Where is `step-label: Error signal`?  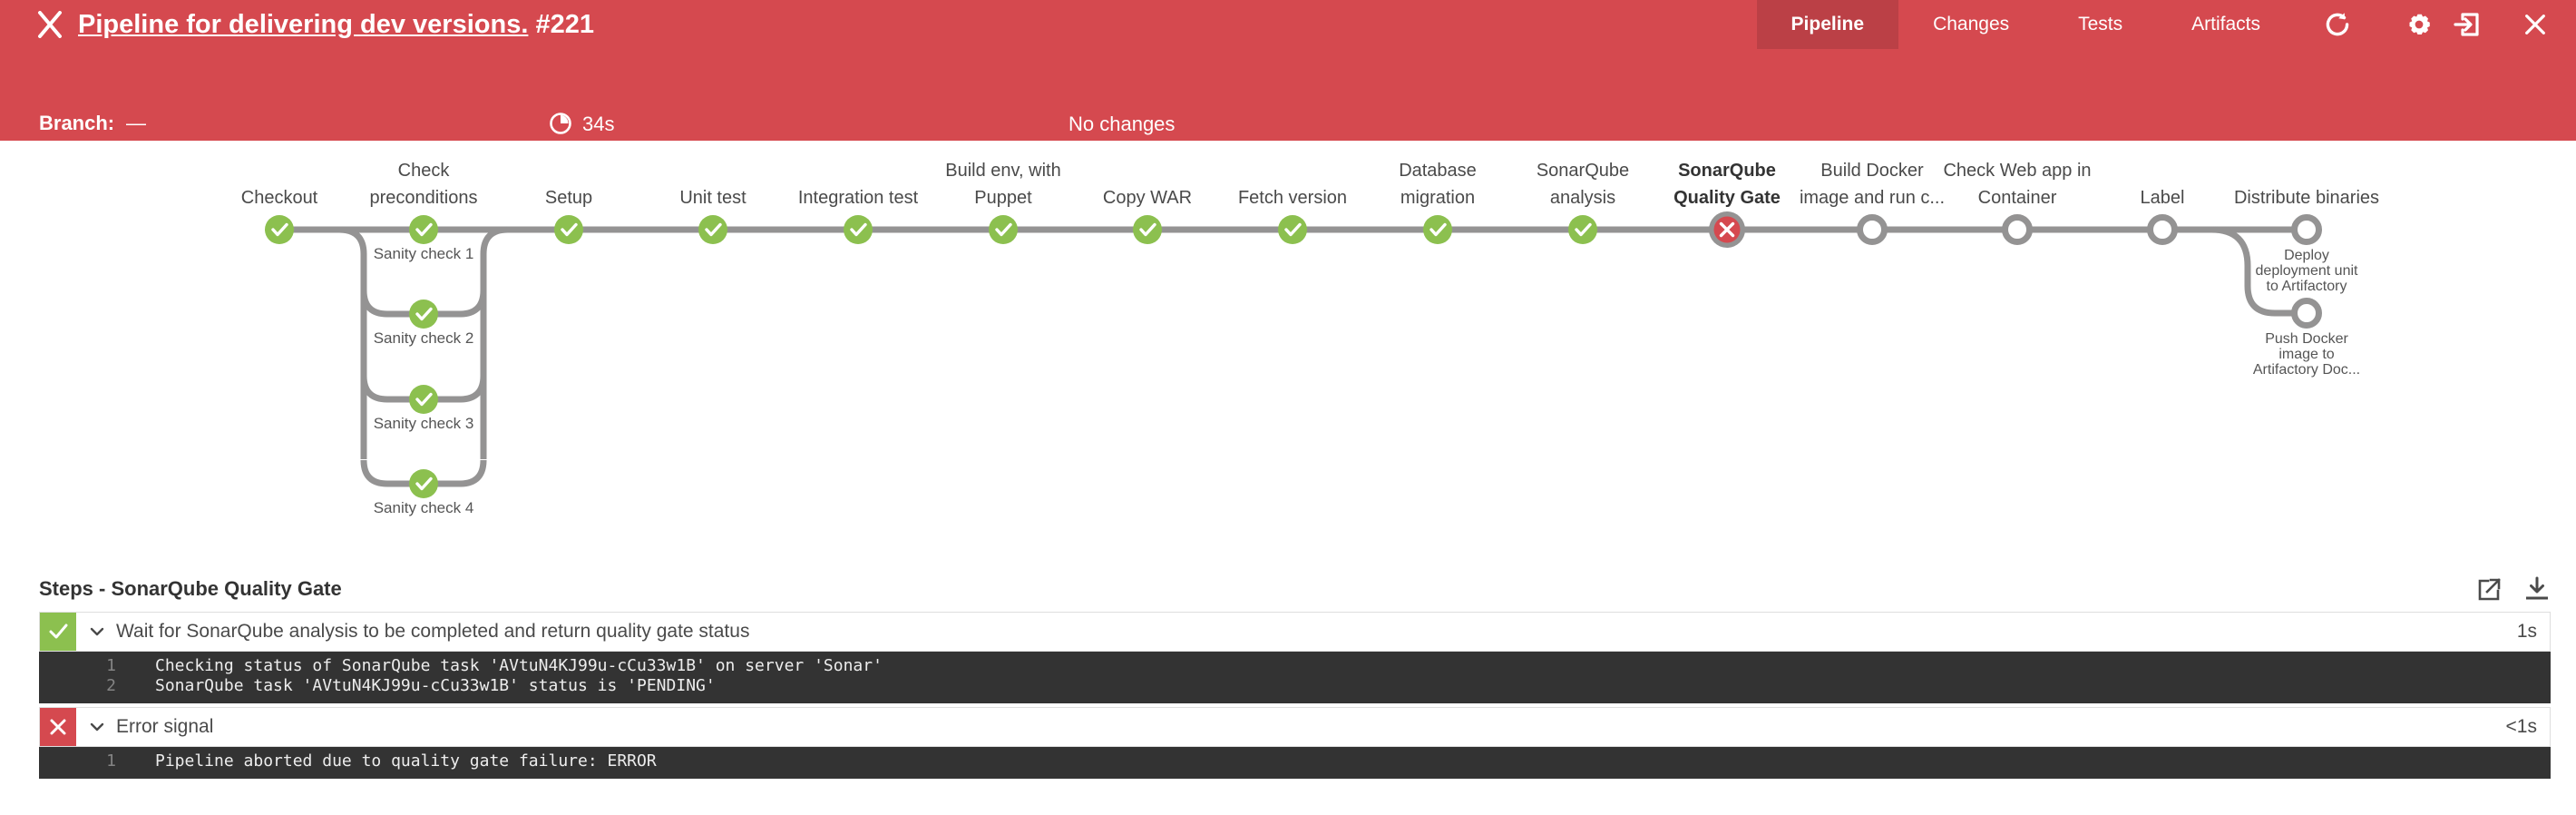
step-label: Error signal is located at coordinates (165, 726).